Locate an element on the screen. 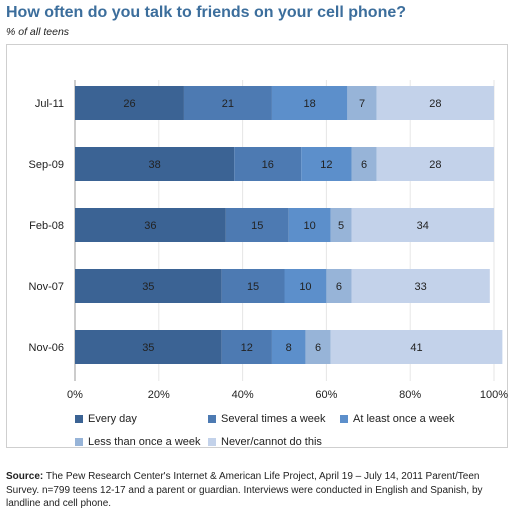  category-label: Jul-11 is located at coordinates (49, 104).